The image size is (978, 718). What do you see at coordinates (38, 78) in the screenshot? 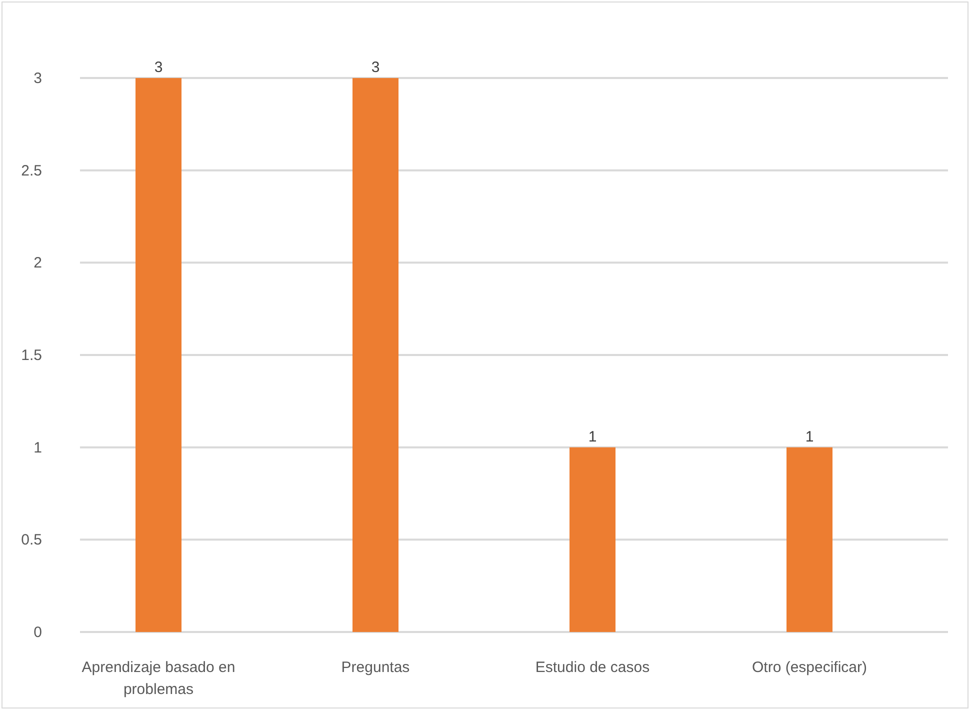
I see `y-tick-label: 3` at bounding box center [38, 78].